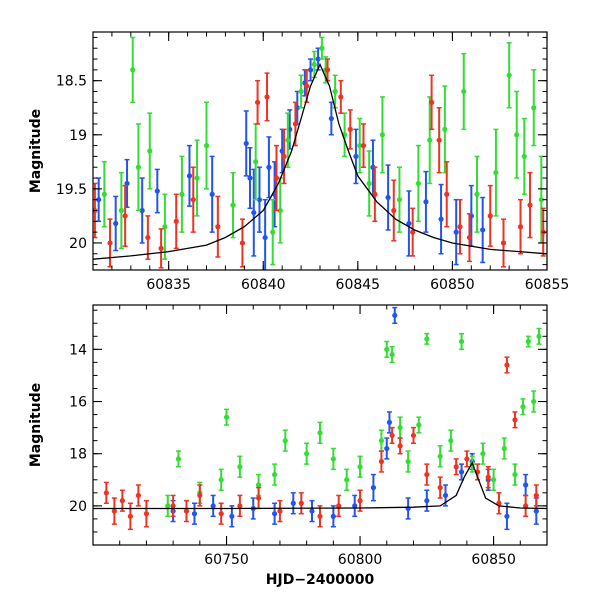 Image resolution: width=600 pixels, height=600 pixels. I want to click on y-tick-label: 18, so click(78, 455).